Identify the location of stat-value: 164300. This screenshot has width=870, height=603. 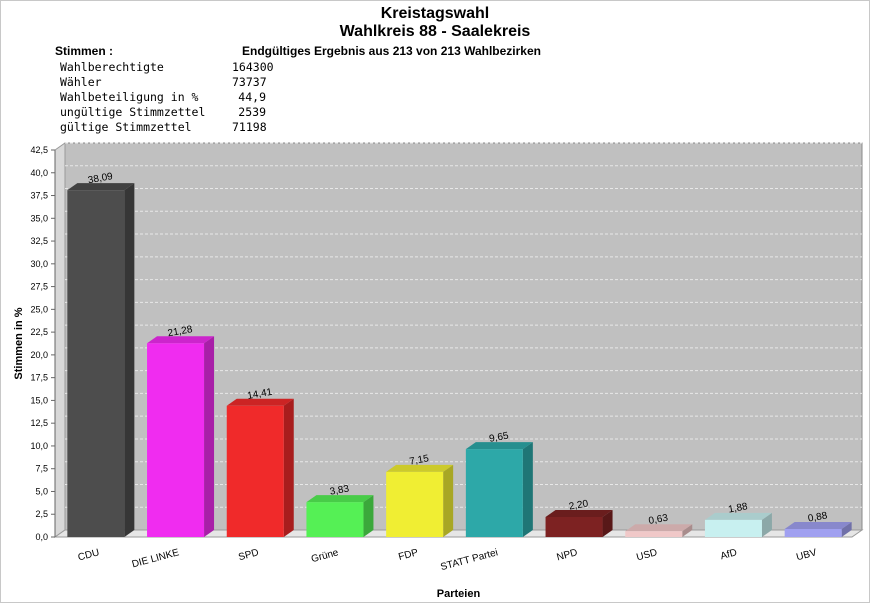
(253, 67).